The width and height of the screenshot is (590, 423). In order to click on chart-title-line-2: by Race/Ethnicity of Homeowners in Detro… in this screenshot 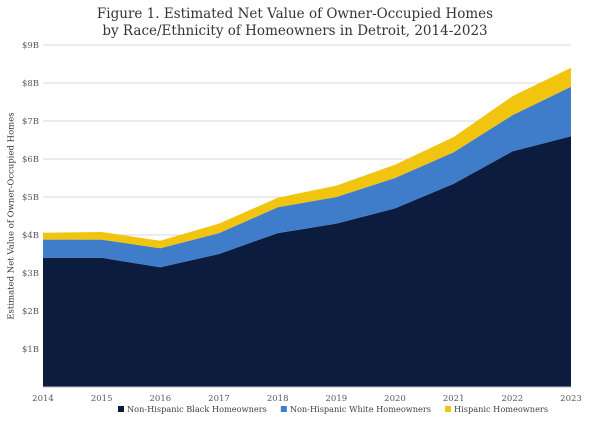, I will do `click(295, 31)`.